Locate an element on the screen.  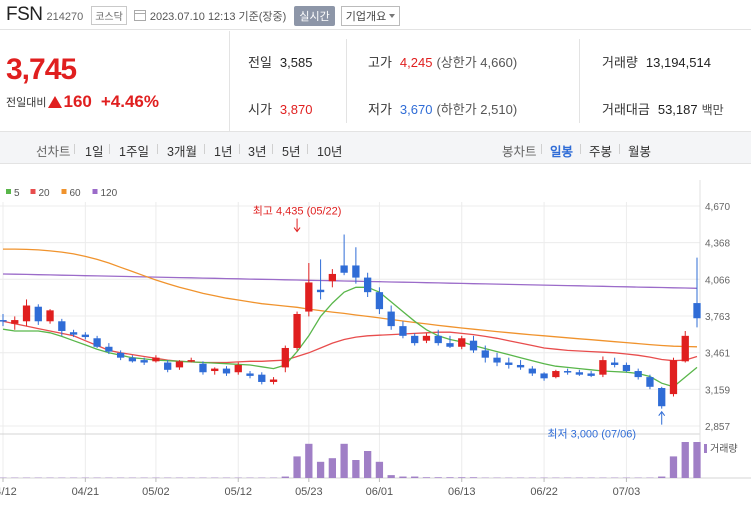
range-5y: 5년 is located at coordinates (291, 152).